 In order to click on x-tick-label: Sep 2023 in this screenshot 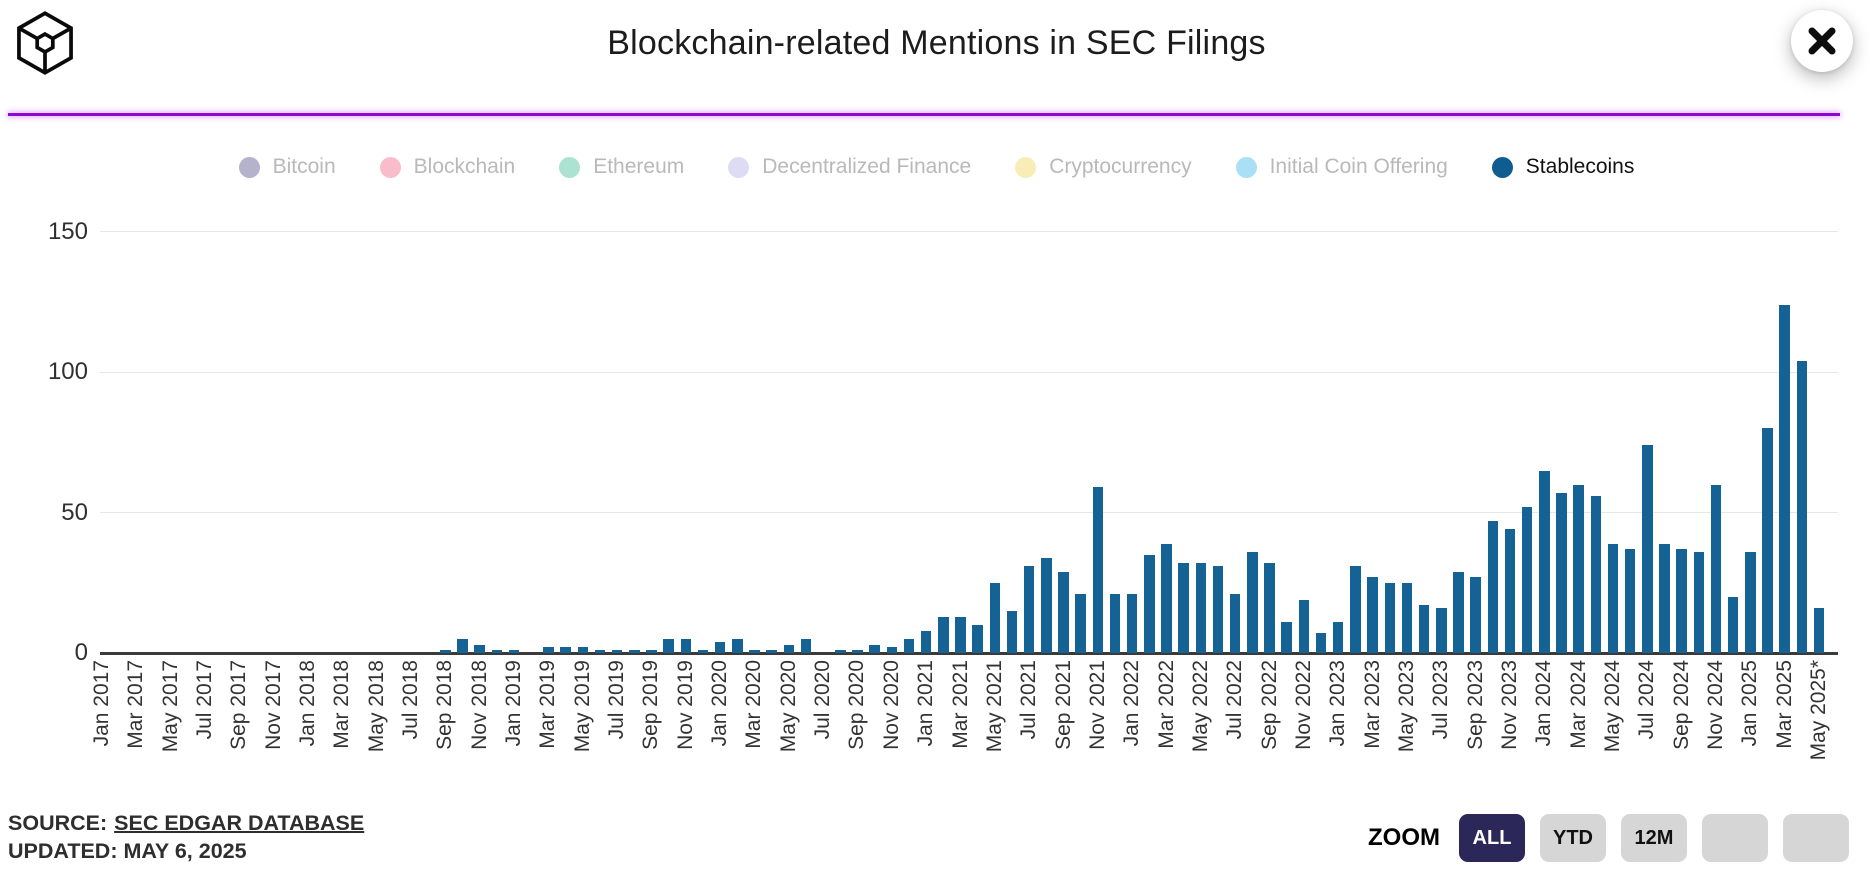, I will do `click(1475, 705)`.